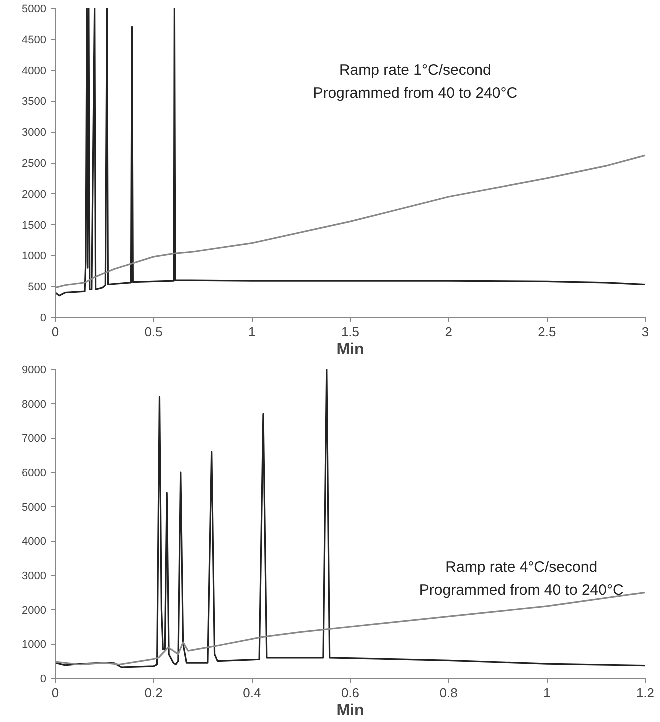 This screenshot has height=722, width=660. What do you see at coordinates (448, 332) in the screenshot?
I see `x-tick-label: 2` at bounding box center [448, 332].